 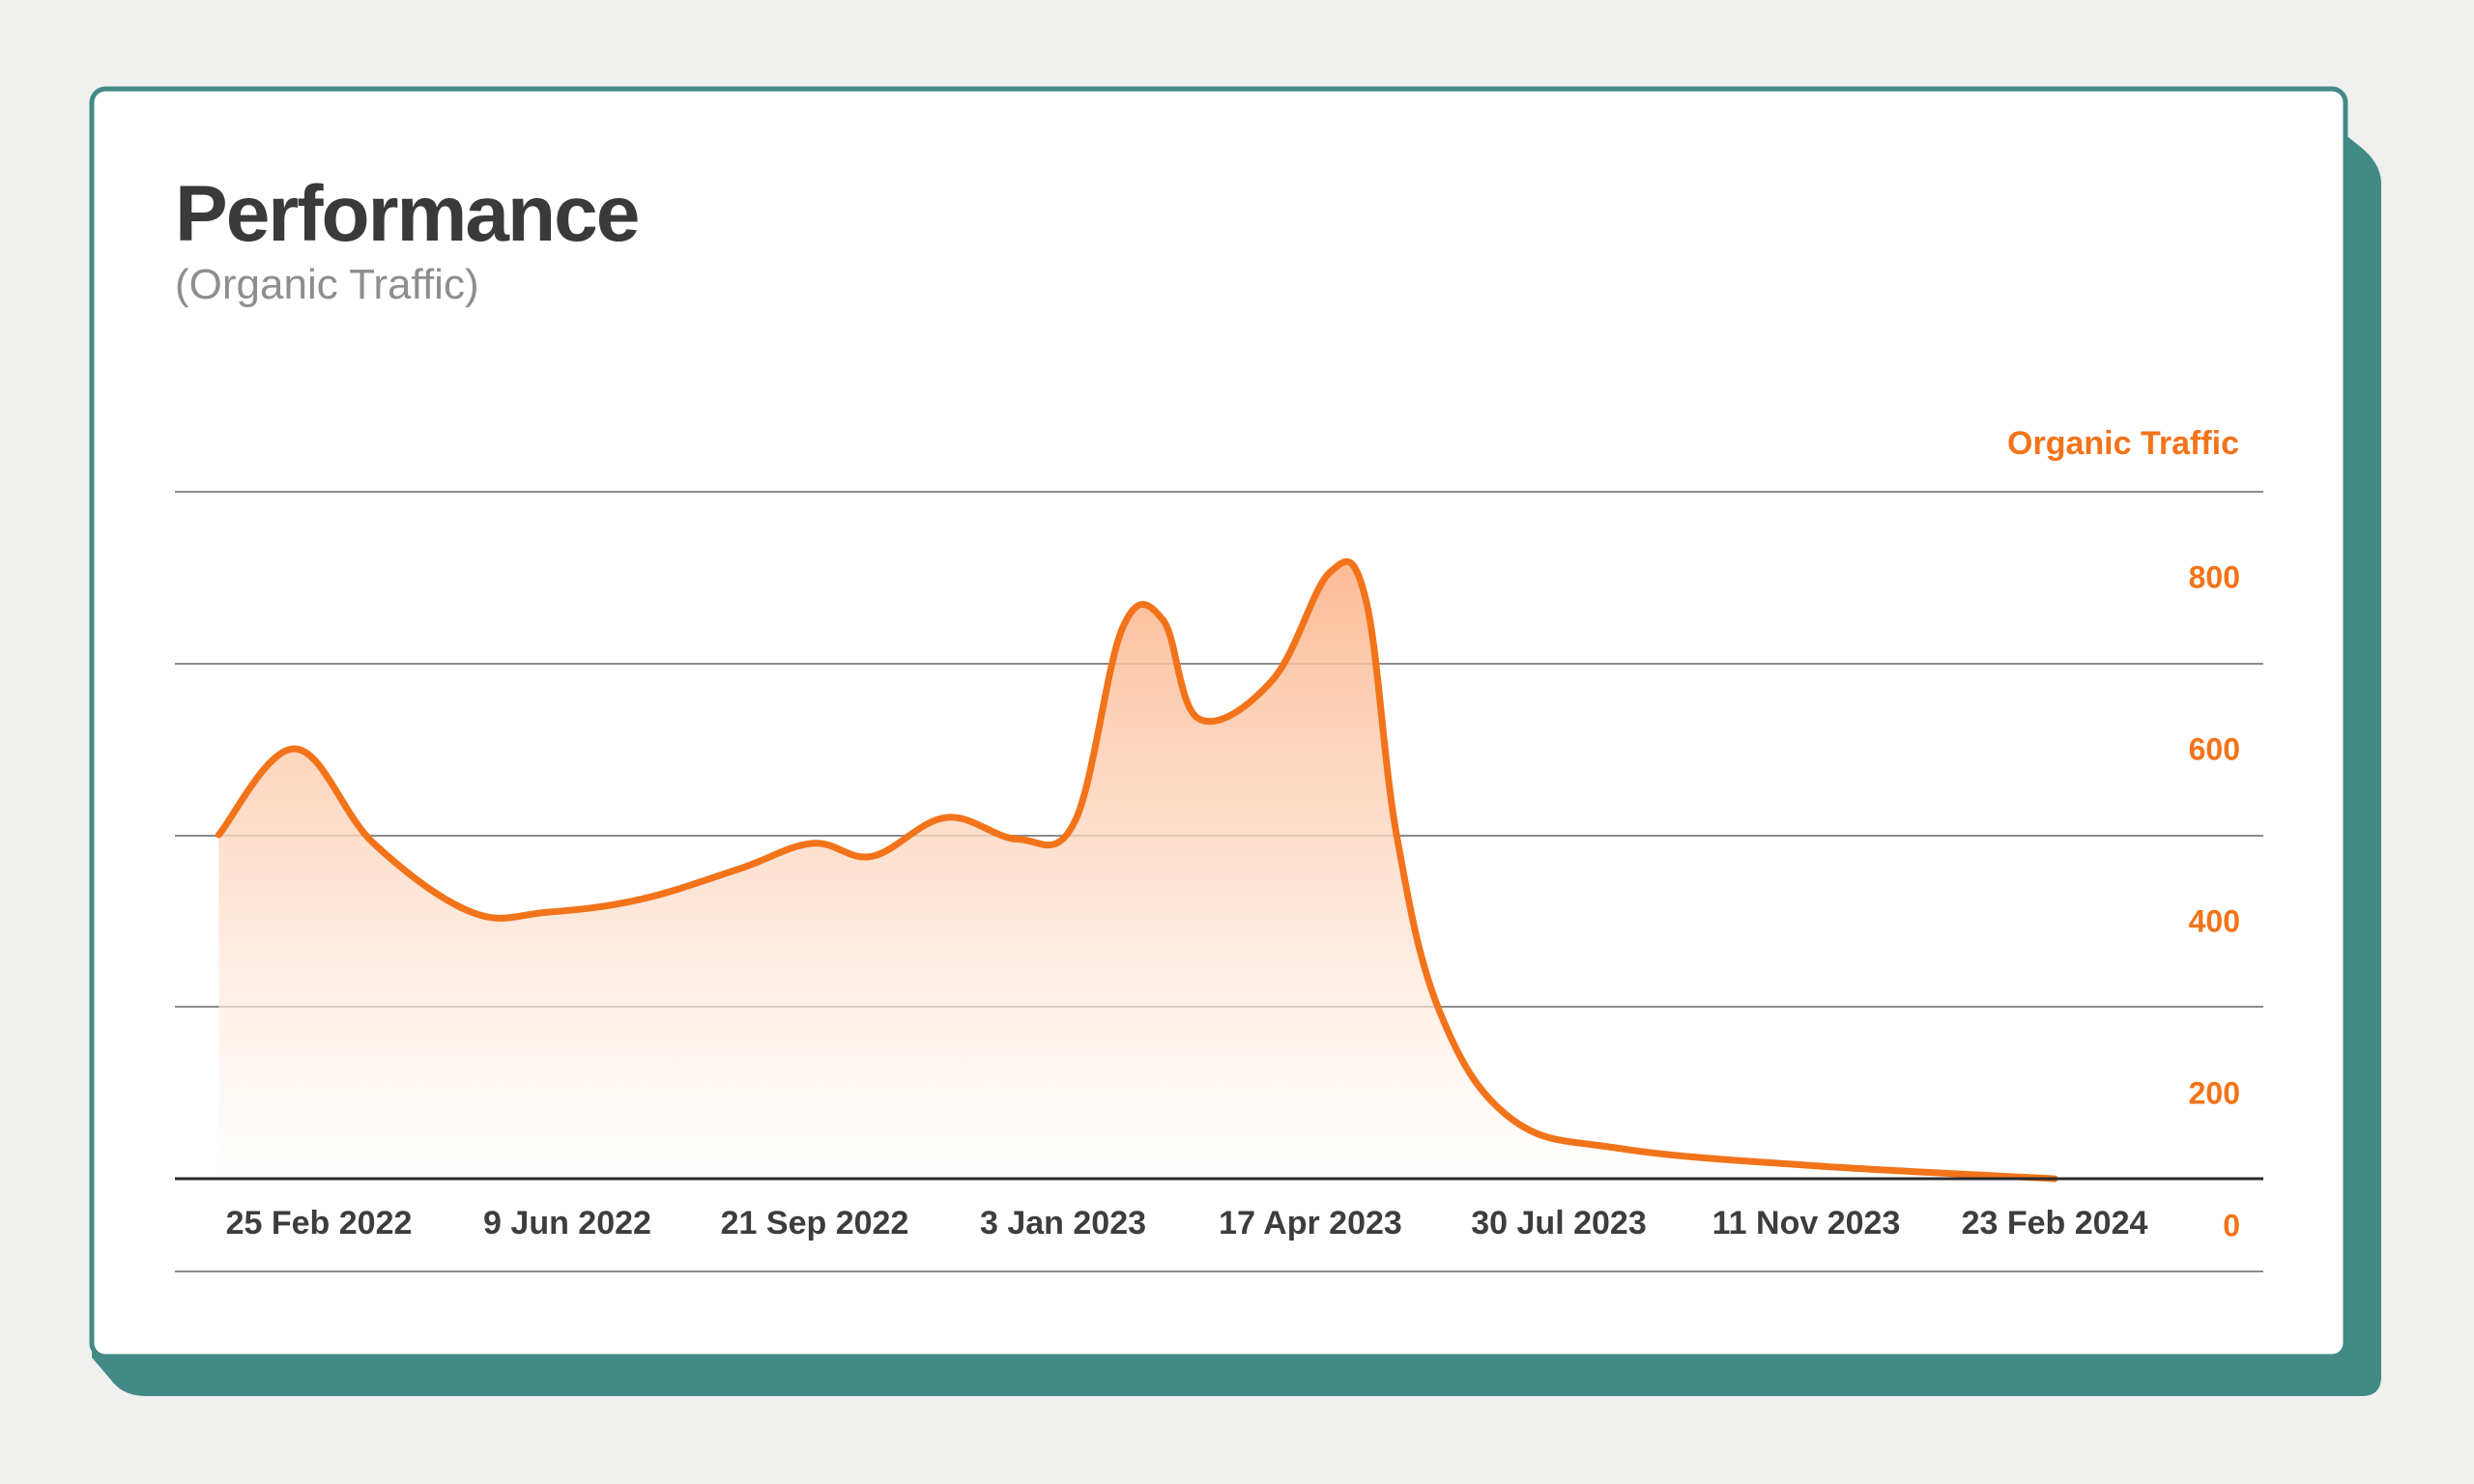 What do you see at coordinates (1310, 1223) in the screenshot?
I see `x-tick-label: 17 Apr 2023` at bounding box center [1310, 1223].